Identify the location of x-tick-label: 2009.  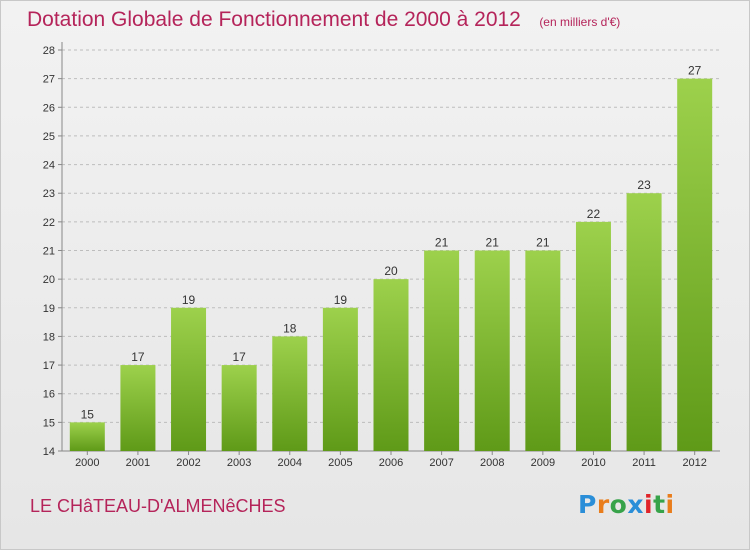
(543, 463).